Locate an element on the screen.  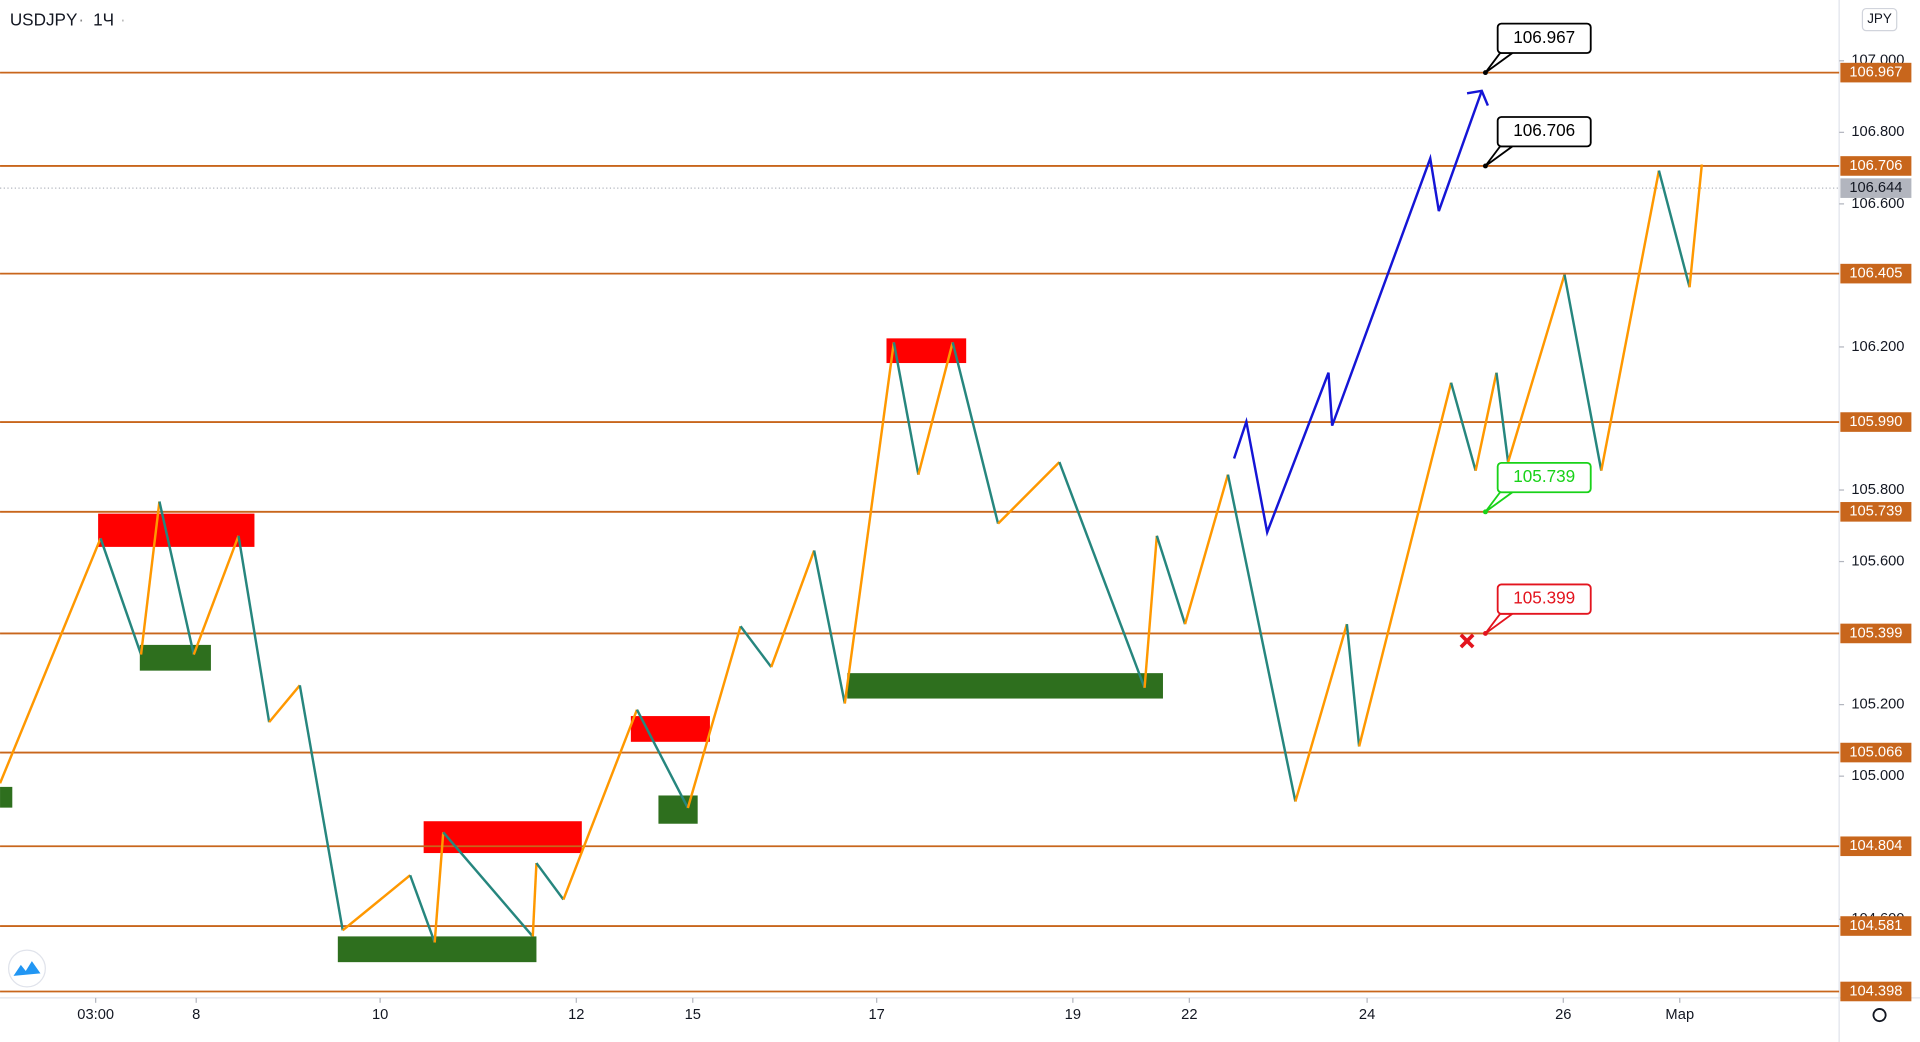
x-tick-label: 03:00 is located at coordinates (95, 1015).